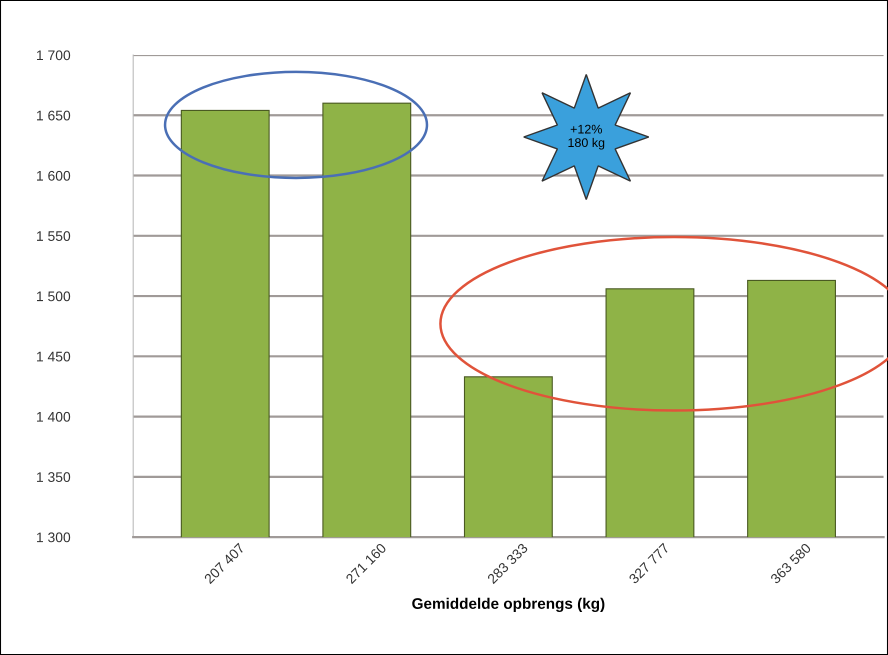 The width and height of the screenshot is (888, 655). I want to click on y-tick-label: 1 500, so click(53, 296).